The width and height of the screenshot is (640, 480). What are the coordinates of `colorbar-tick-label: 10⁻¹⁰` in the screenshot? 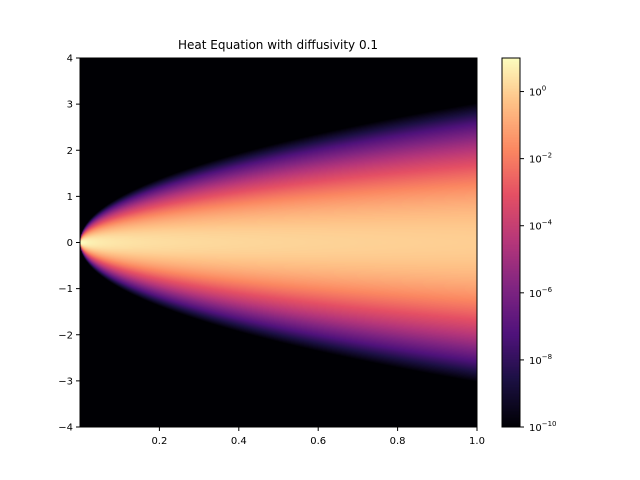 It's located at (543, 427).